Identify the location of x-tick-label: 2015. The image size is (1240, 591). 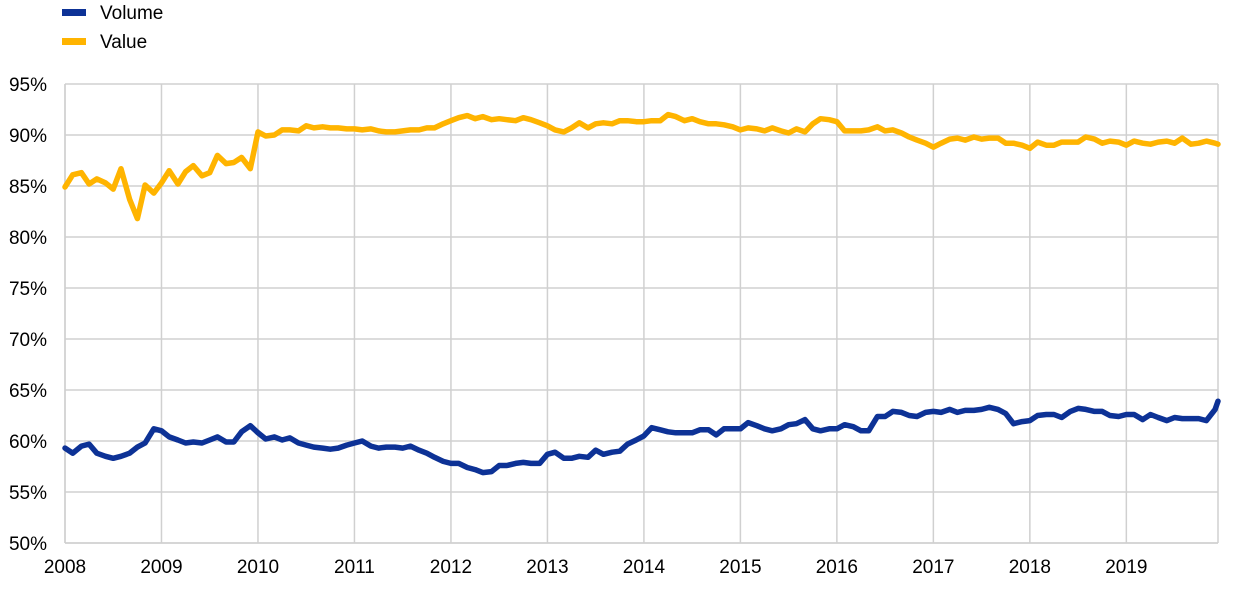
(740, 567).